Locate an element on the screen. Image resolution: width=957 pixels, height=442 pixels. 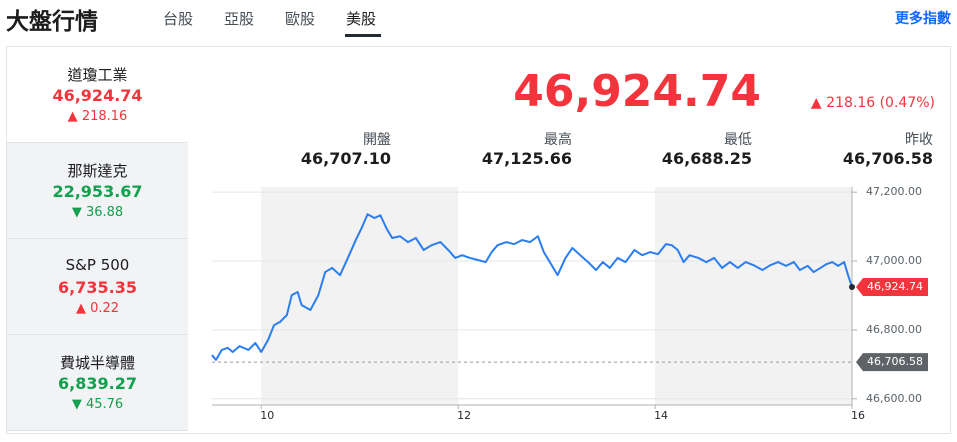
stat-value: 46,707.10 is located at coordinates (345, 158).